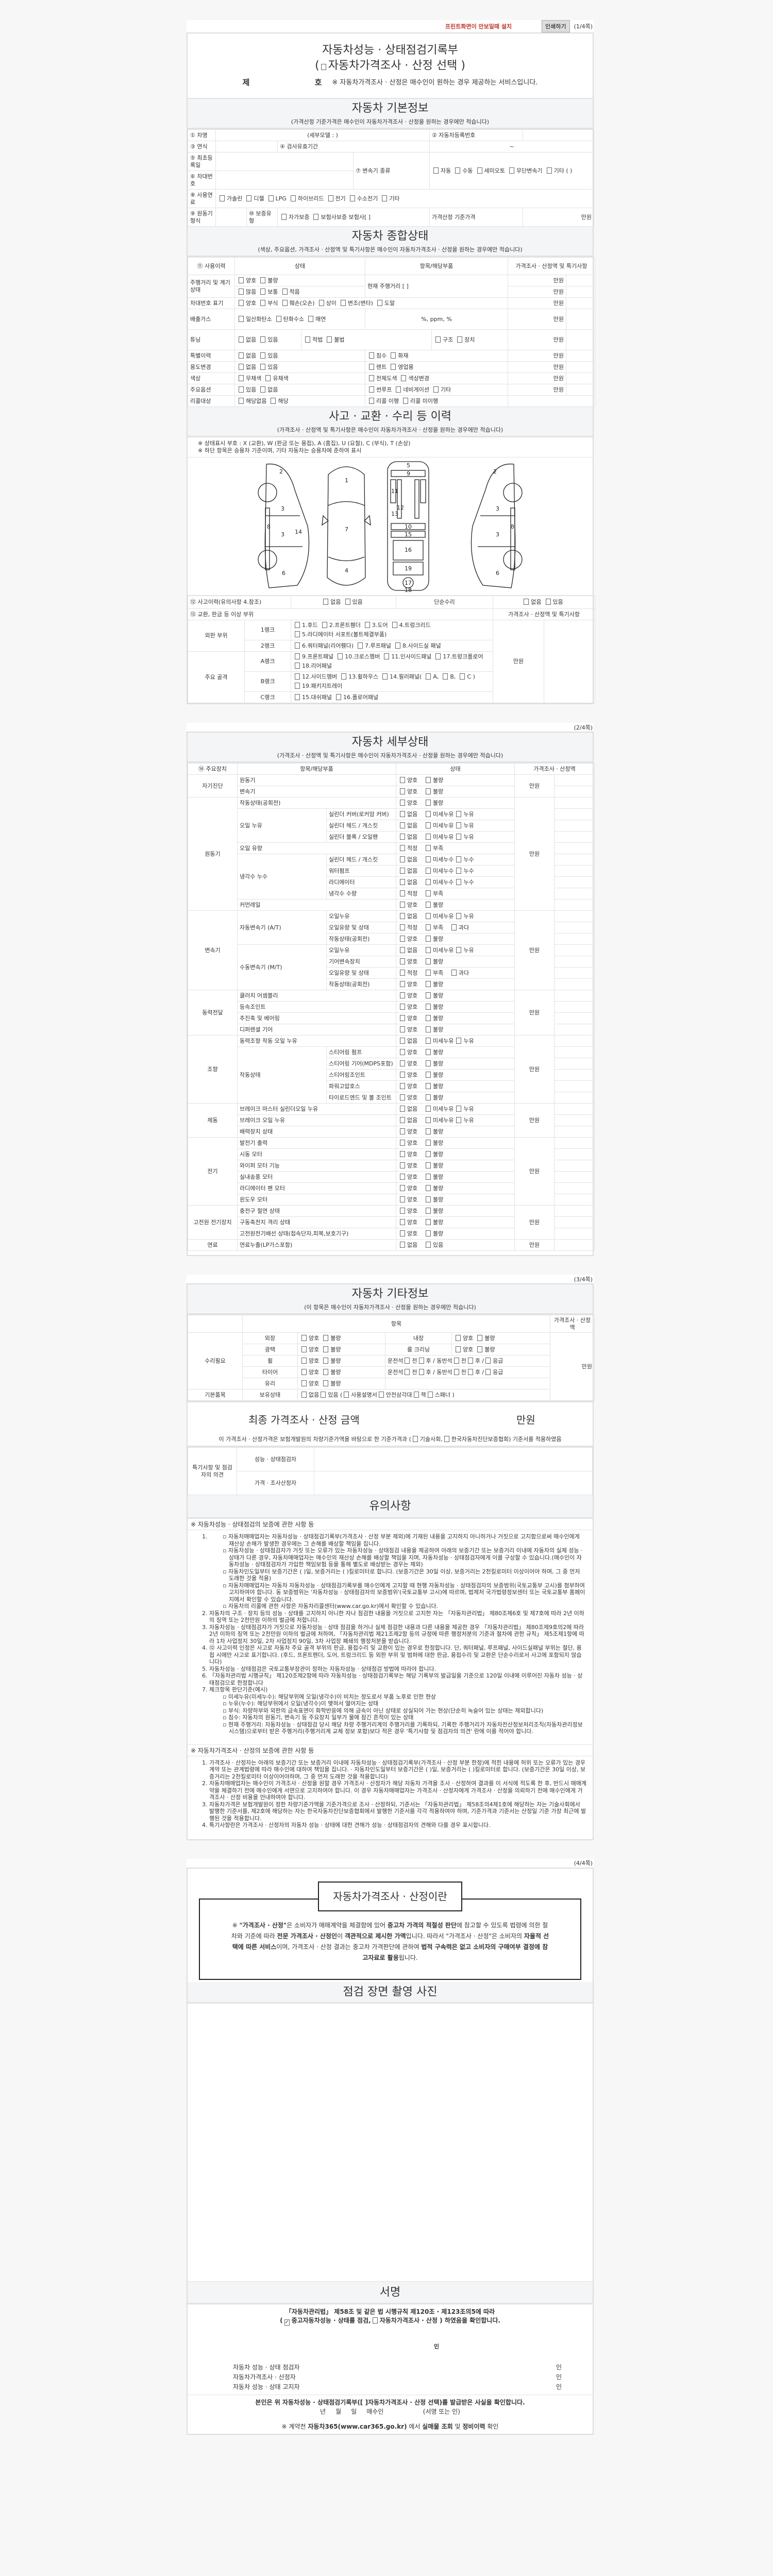  I want to click on checkbox-option: 자가보증, so click(294, 217).